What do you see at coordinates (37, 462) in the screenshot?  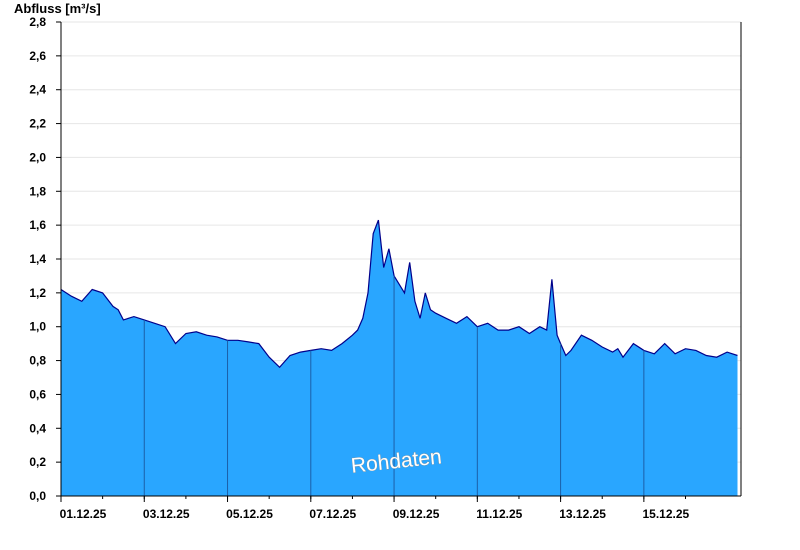 I see `y-tick-label: 0,2` at bounding box center [37, 462].